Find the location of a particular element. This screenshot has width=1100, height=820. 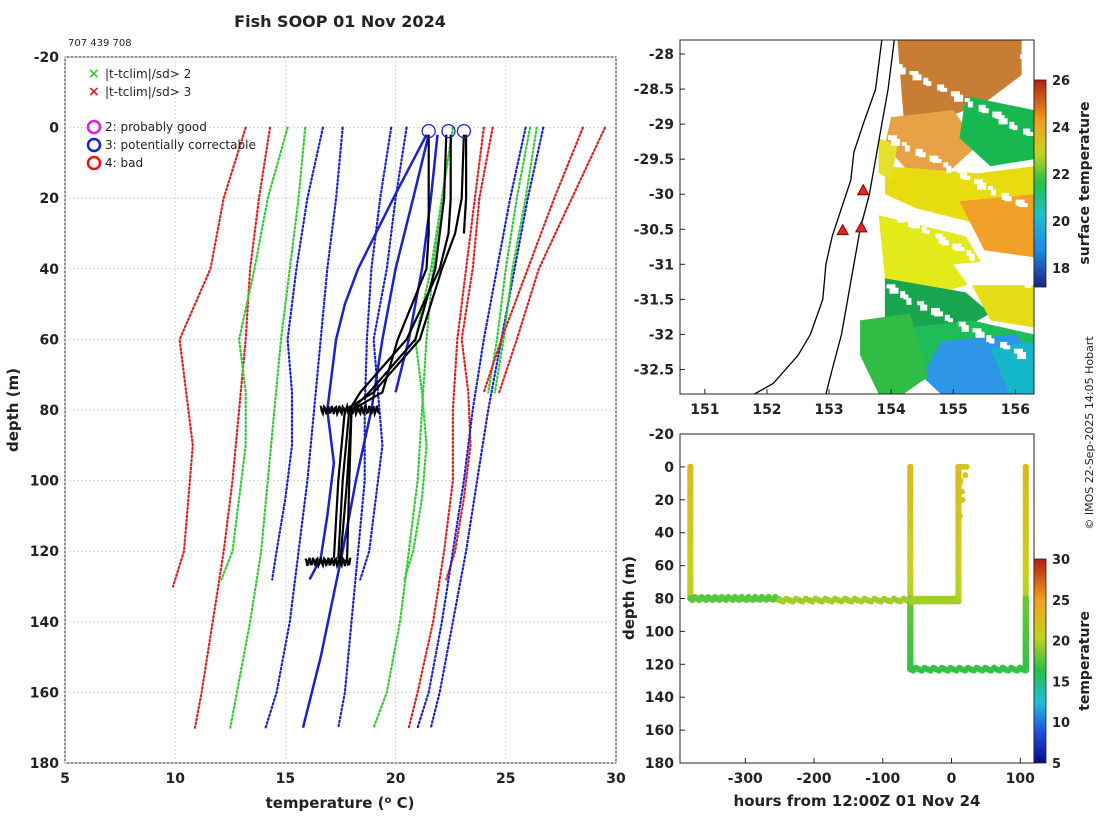

ts-x-tick-label: -100 is located at coordinates (882, 779).